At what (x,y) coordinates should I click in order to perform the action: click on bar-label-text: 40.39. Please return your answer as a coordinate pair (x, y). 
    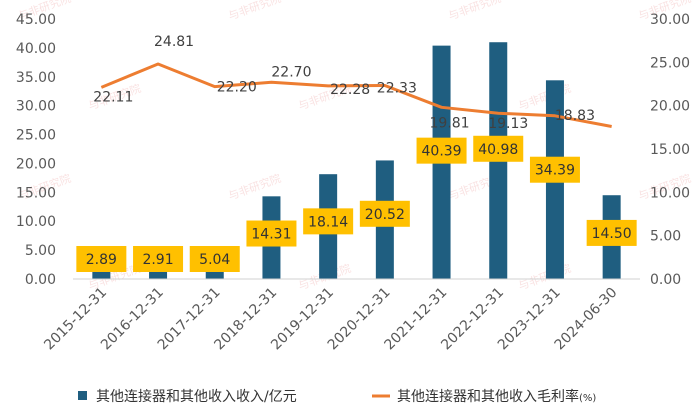
    Looking at the image, I should click on (442, 152).